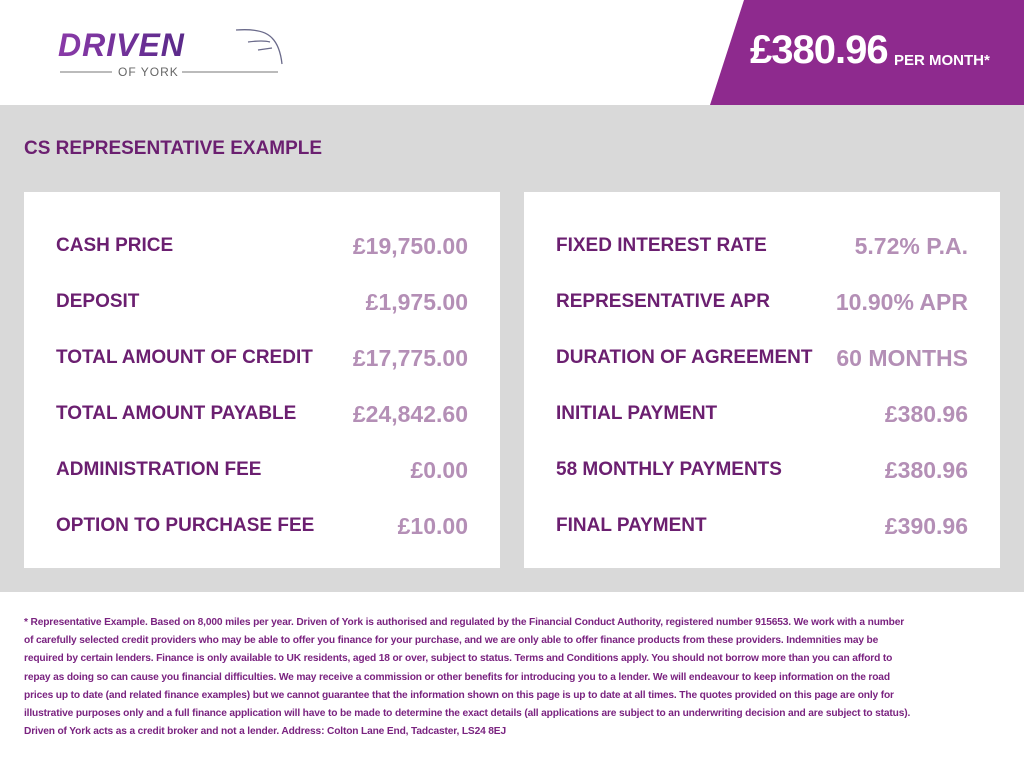  Describe the element at coordinates (159, 469) in the screenshot. I see `row-label: ADMINISTRATION FEE` at that location.